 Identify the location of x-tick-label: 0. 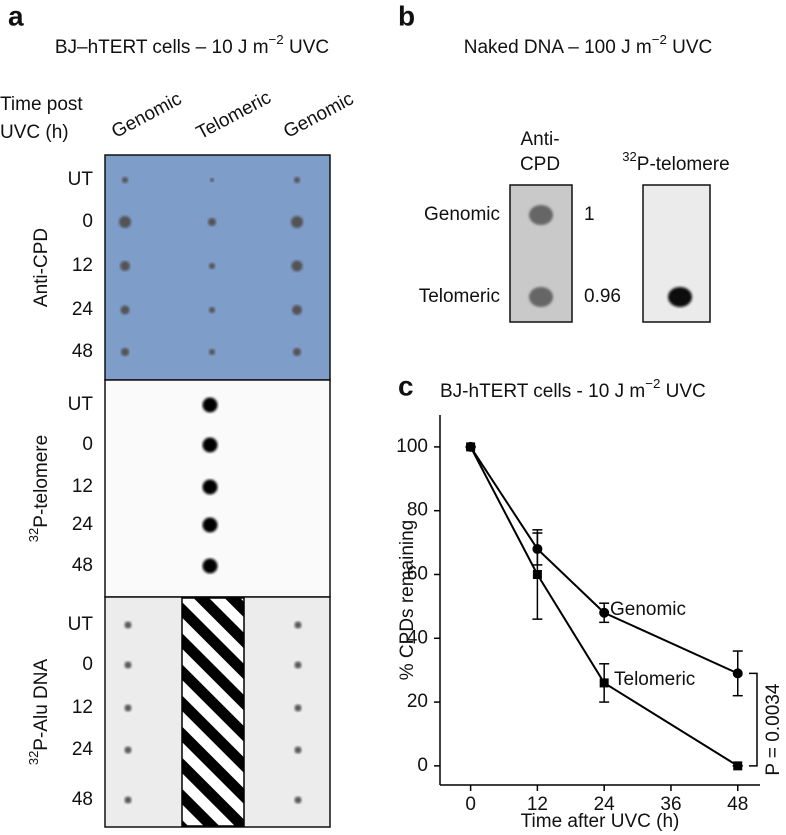
(470, 804).